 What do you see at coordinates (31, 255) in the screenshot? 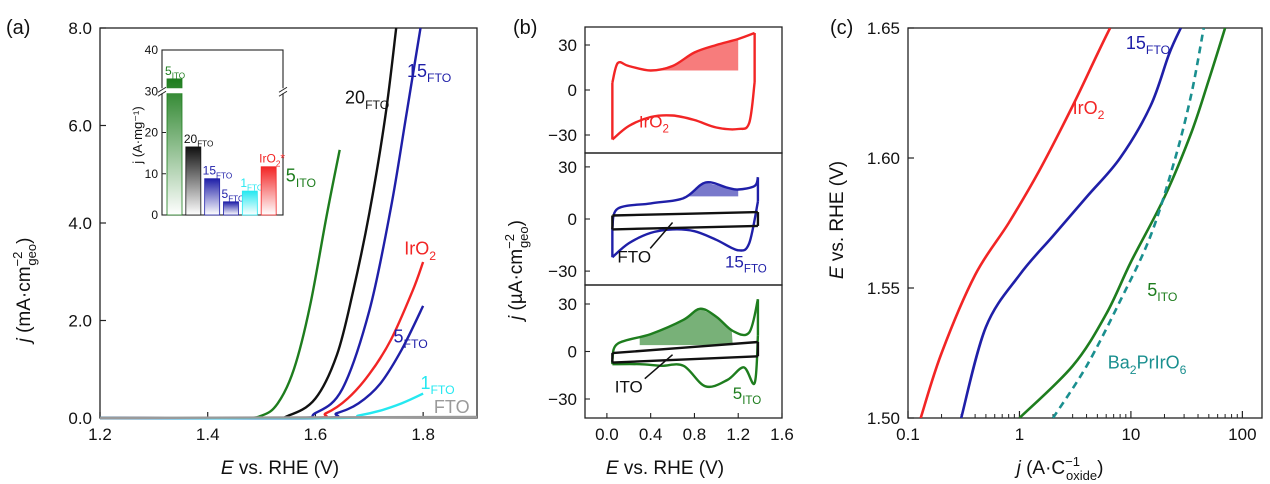
I see `ylabel-a-sub: geo` at bounding box center [31, 255].